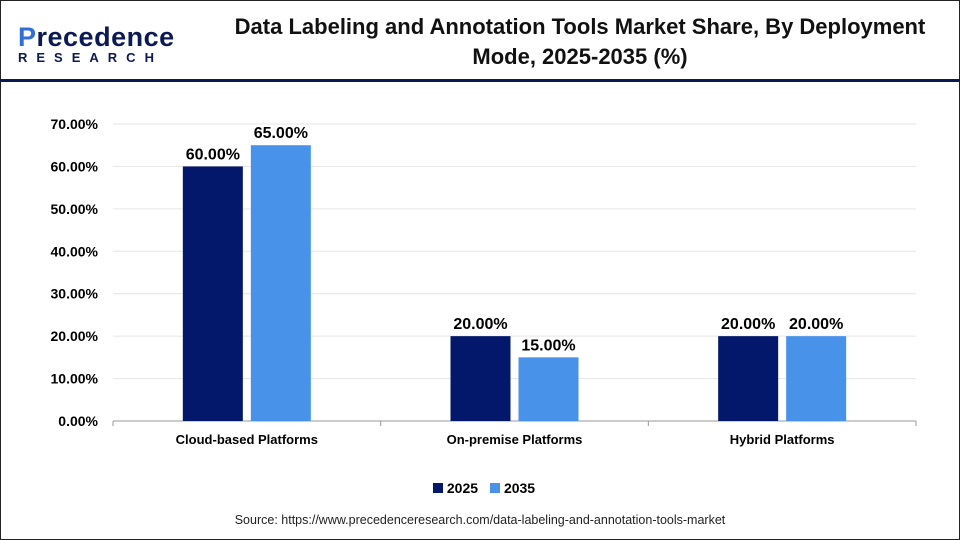  What do you see at coordinates (515, 439) in the screenshot?
I see `x-tick-label: On-premise Platforms` at bounding box center [515, 439].